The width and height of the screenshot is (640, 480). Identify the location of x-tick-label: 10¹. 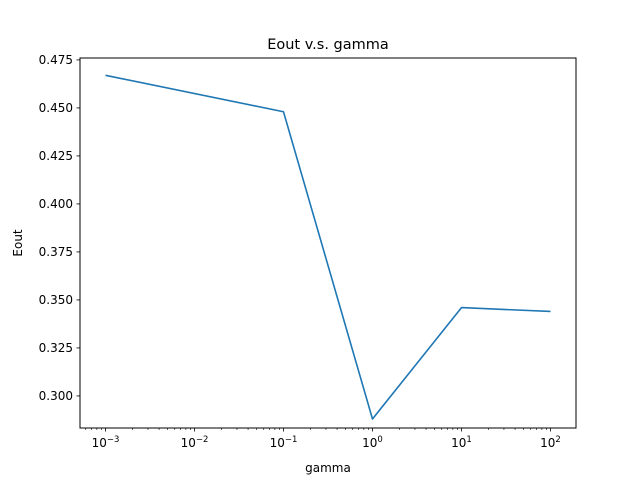
(461, 442).